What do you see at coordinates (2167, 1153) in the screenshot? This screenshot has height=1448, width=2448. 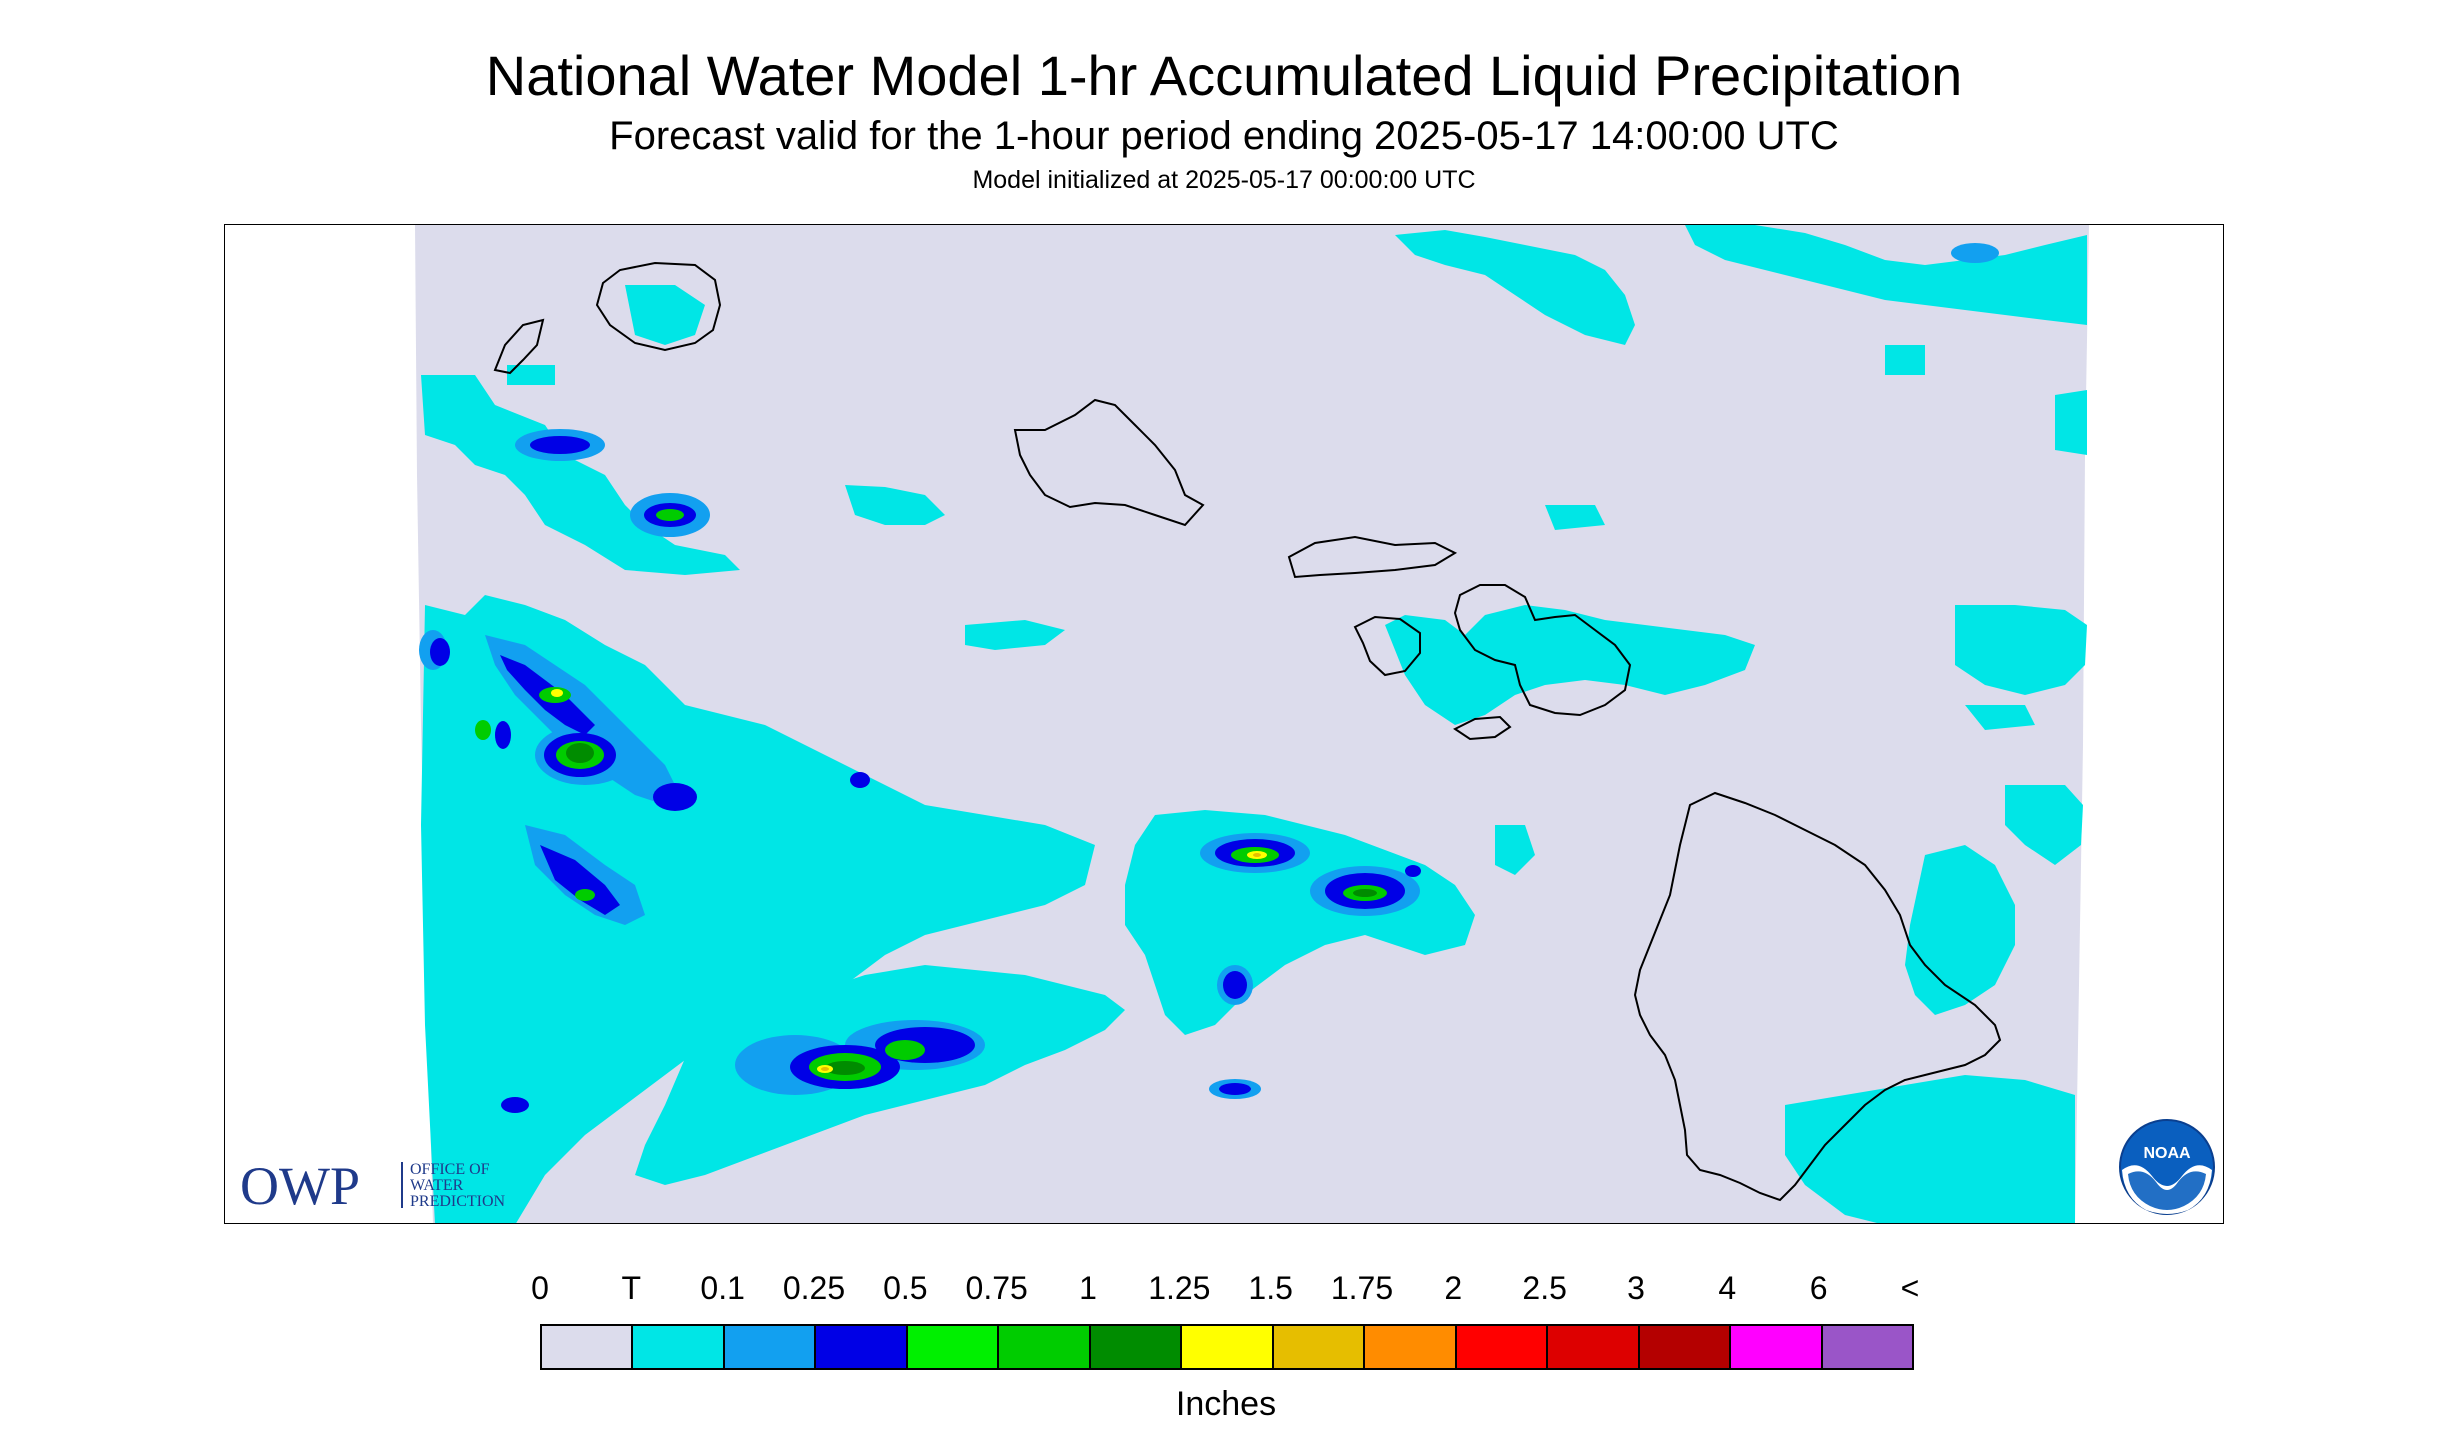 I see `noaa-logo-mark: NOAA` at bounding box center [2167, 1153].